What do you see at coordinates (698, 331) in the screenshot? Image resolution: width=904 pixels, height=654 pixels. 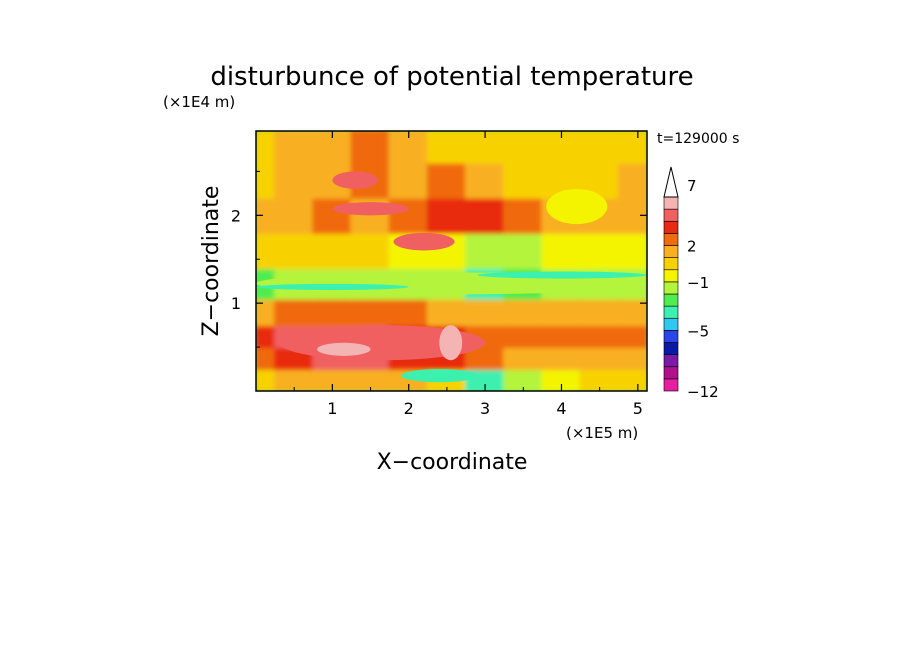 I see `colorbar-label: −5` at bounding box center [698, 331].